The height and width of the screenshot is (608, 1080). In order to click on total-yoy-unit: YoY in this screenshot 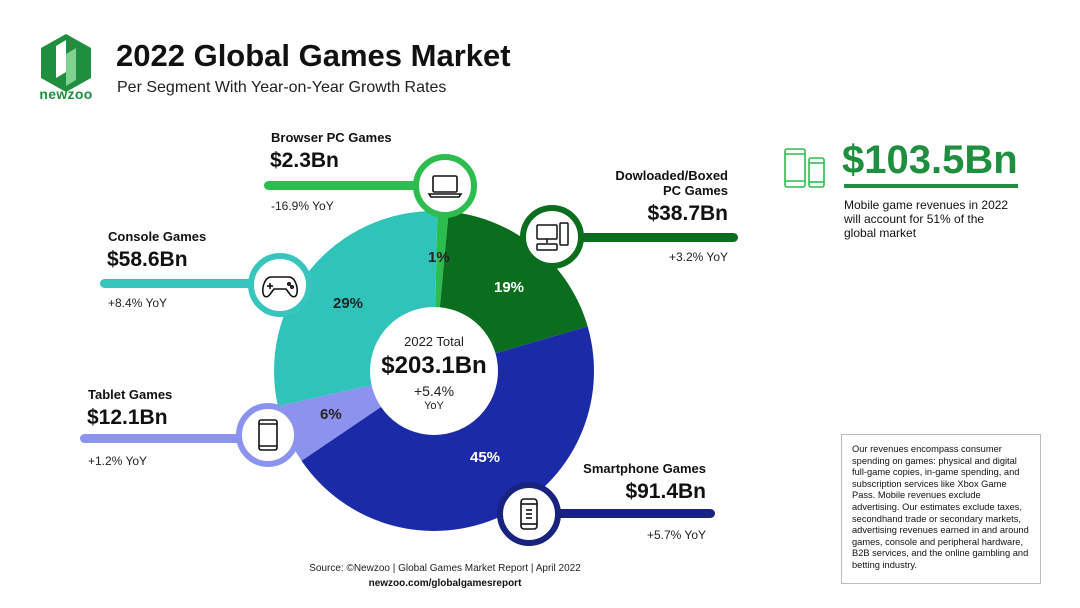, I will do `click(434, 406)`.